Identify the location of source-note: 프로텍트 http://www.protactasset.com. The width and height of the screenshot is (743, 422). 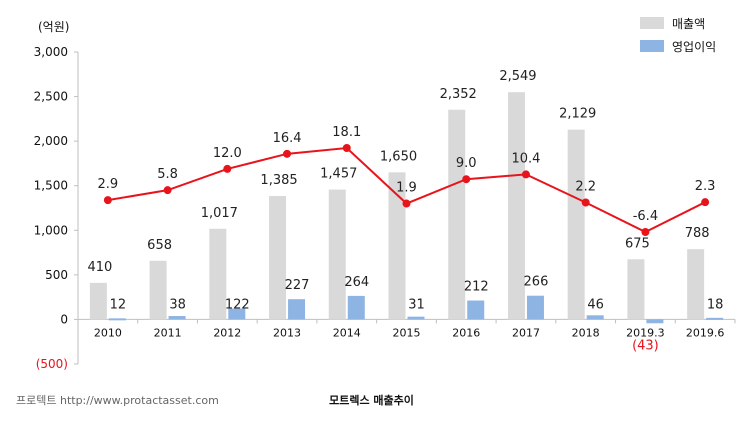
(117, 400).